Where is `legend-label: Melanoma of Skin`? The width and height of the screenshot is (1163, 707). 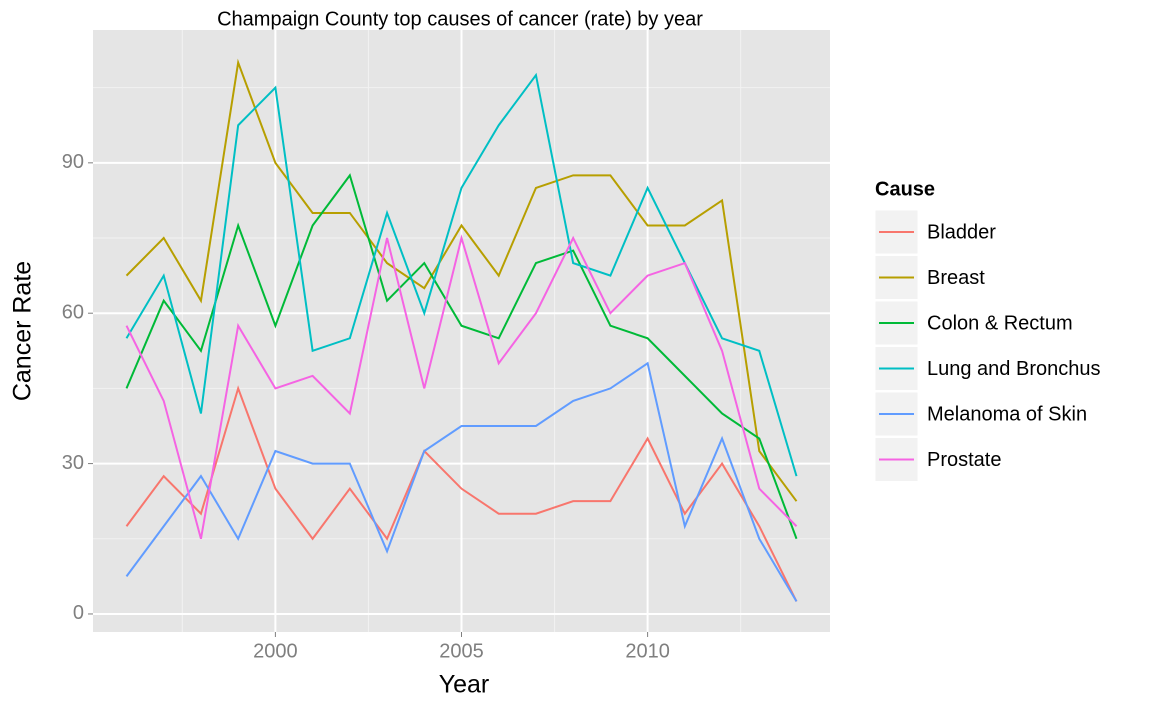
legend-label: Melanoma of Skin is located at coordinates (1007, 414).